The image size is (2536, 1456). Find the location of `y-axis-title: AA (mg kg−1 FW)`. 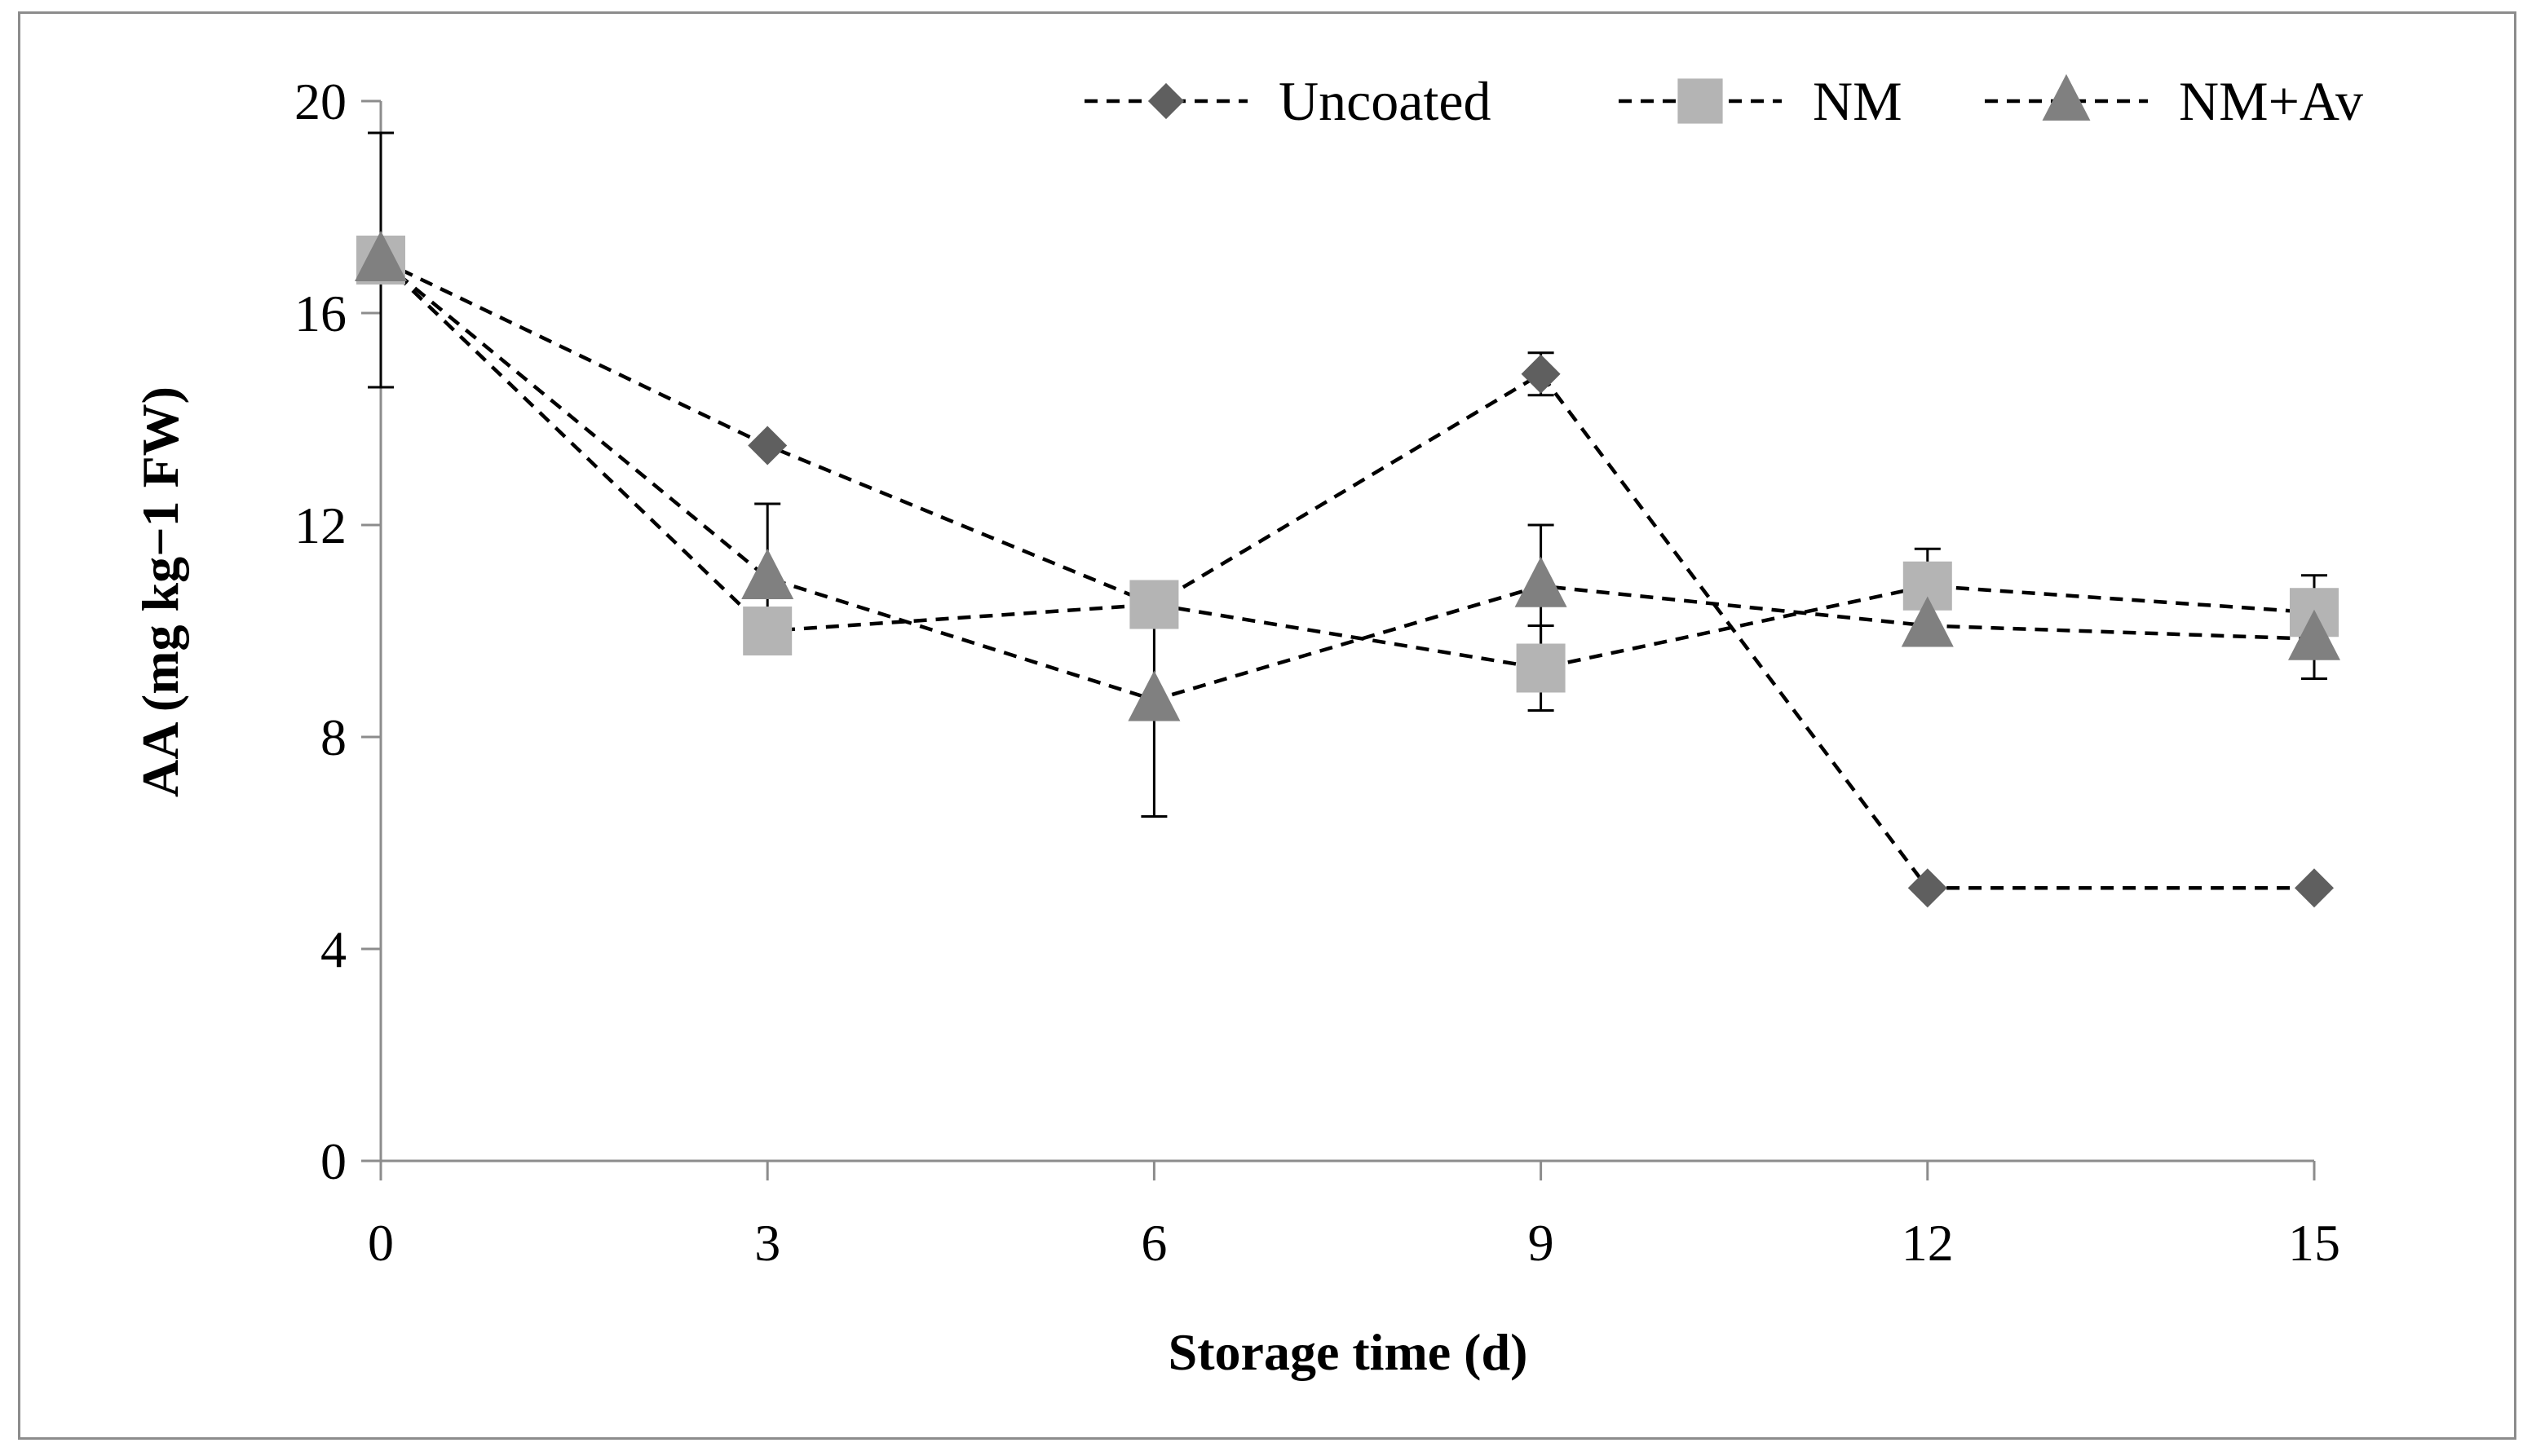

y-axis-title: AA (mg kg−1 FW) is located at coordinates (160, 591).